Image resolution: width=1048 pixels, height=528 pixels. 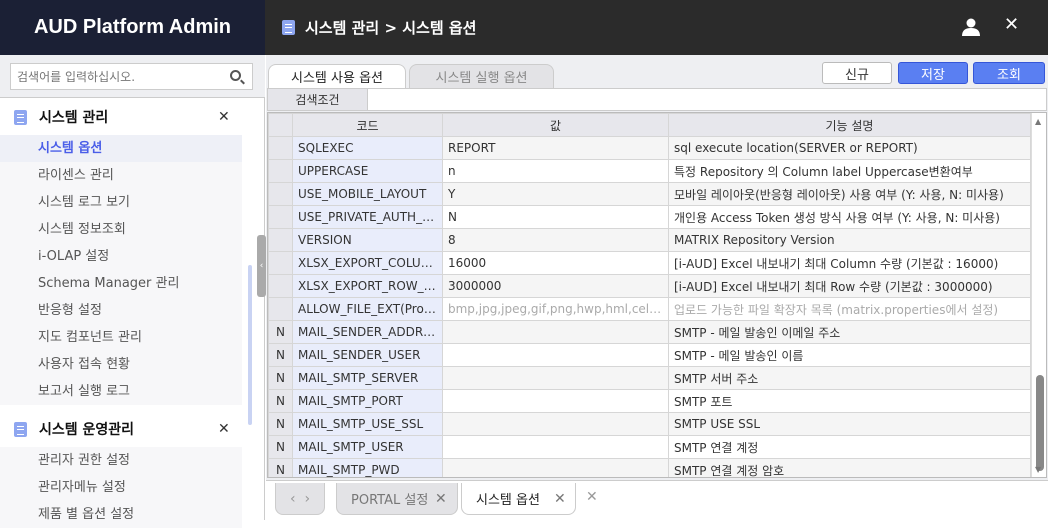 I want to click on code-cell: USE_PRIVATE_AUTH_KEY, so click(x=367, y=217).